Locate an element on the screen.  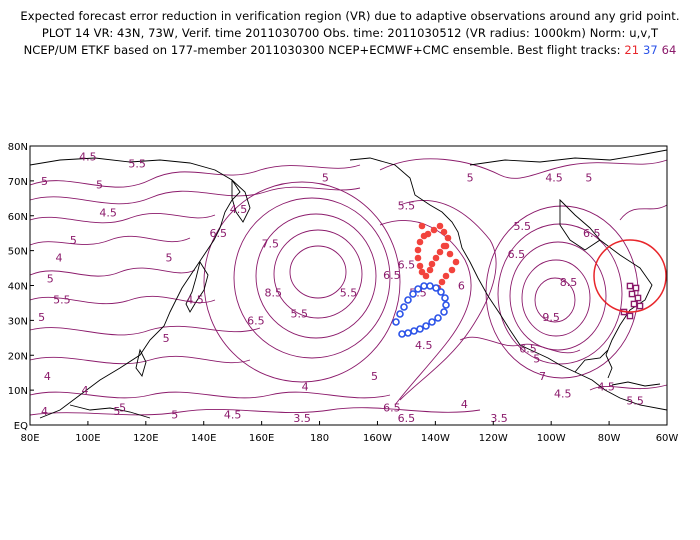
lon-tick-label: 100W is located at coordinates (551, 438).